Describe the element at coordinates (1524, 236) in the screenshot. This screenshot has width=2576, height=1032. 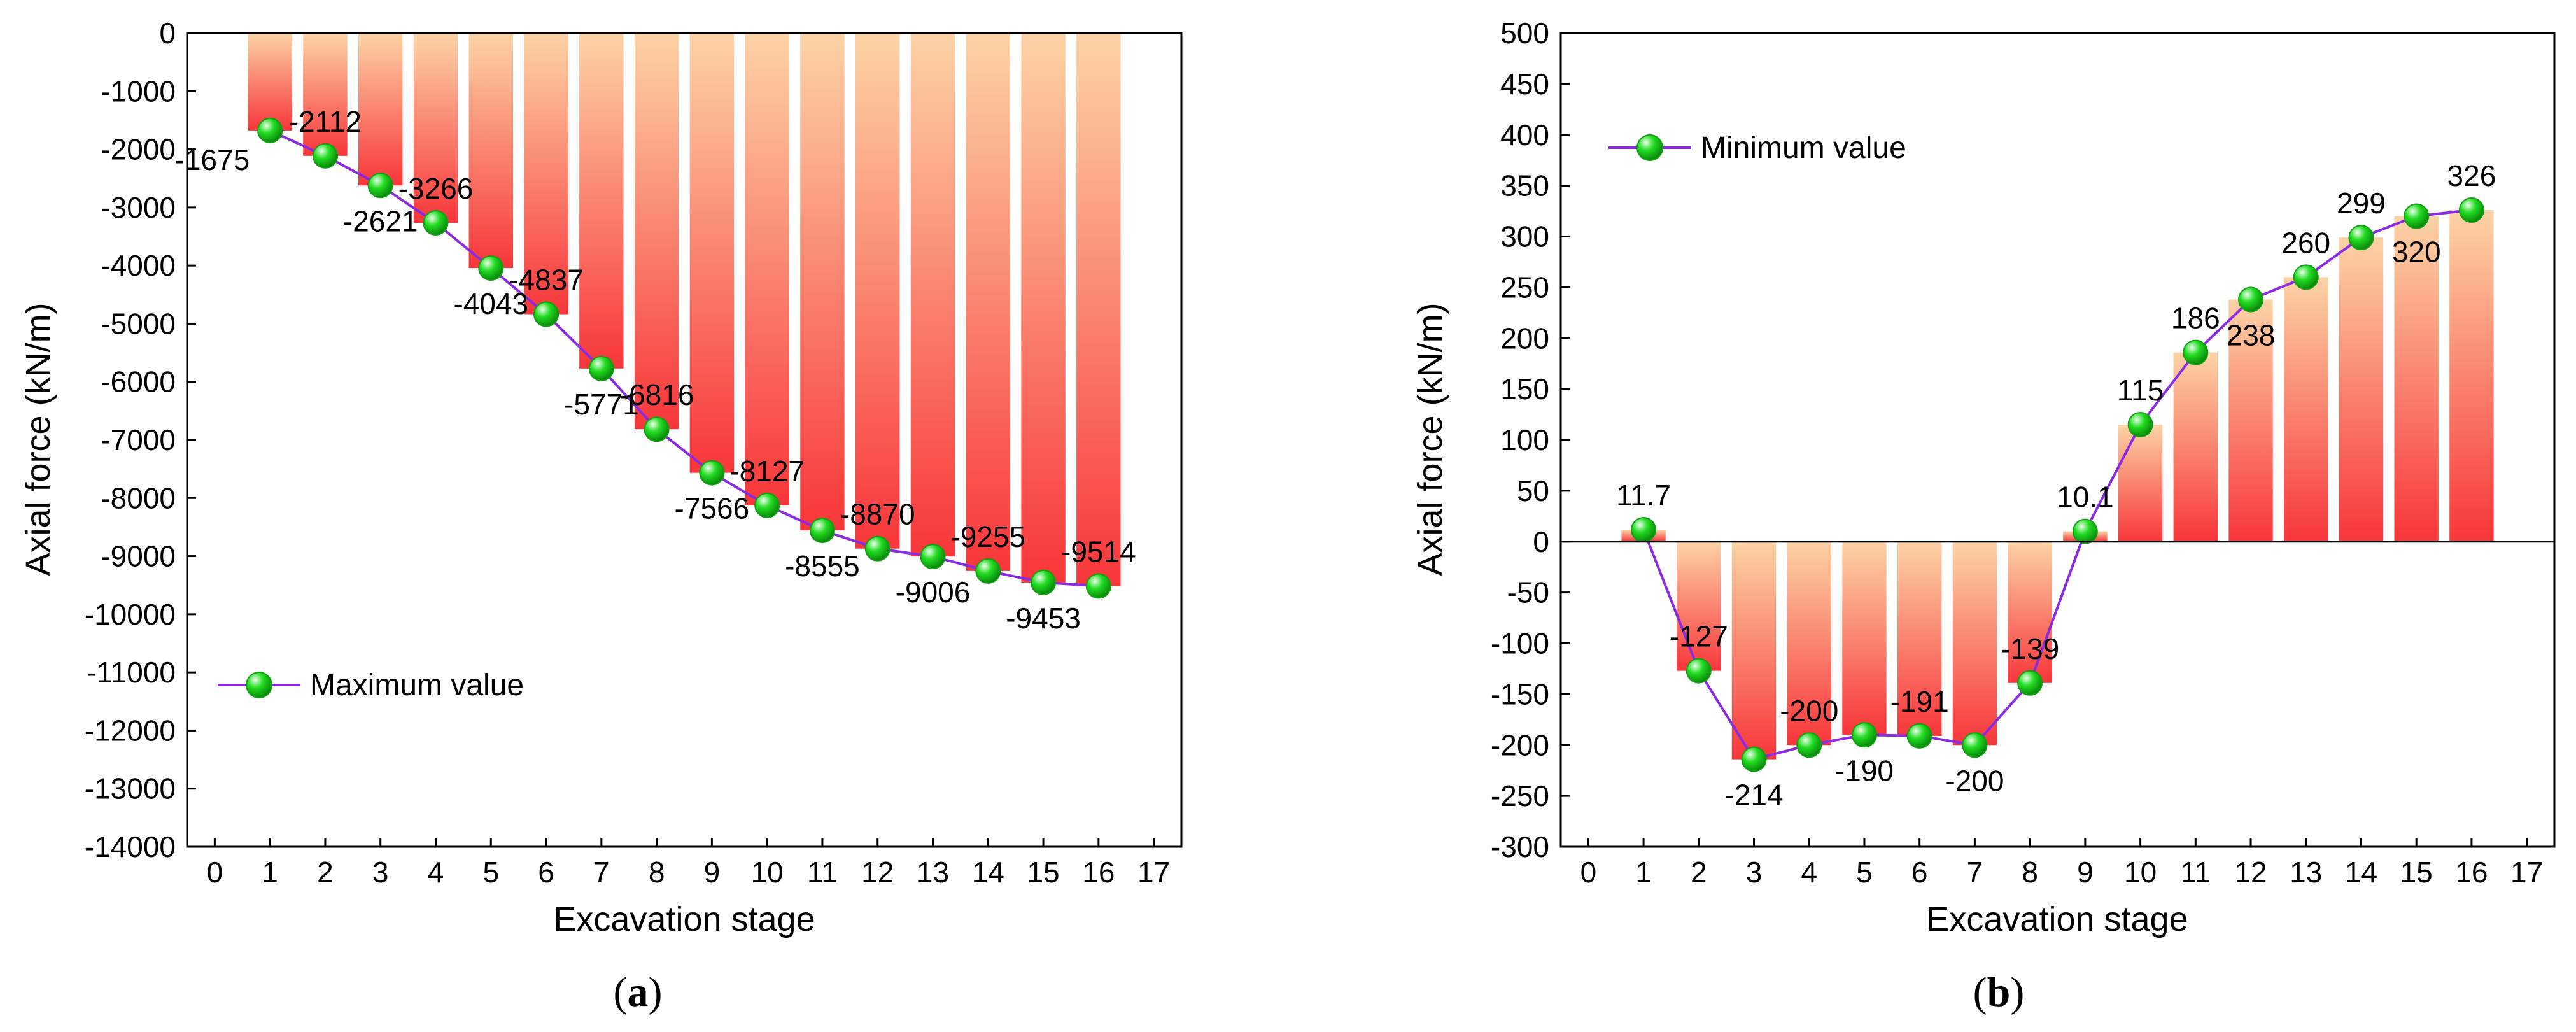
I see `y-tick-label: 300` at that location.